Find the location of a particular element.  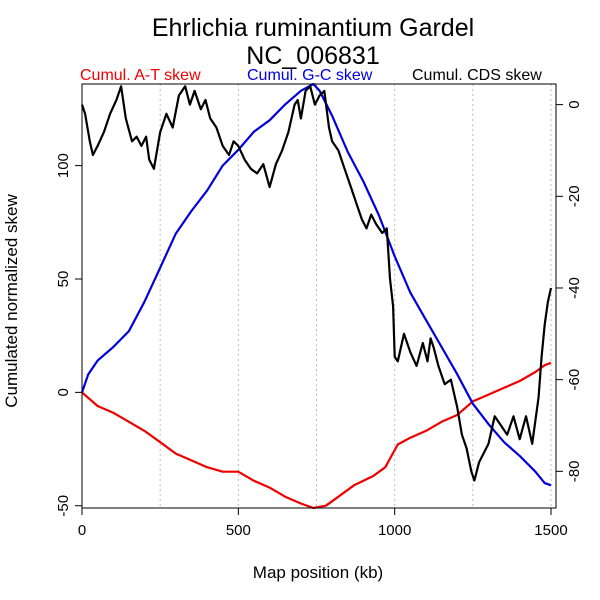

y2-tick-label: 0 is located at coordinates (574, 104).